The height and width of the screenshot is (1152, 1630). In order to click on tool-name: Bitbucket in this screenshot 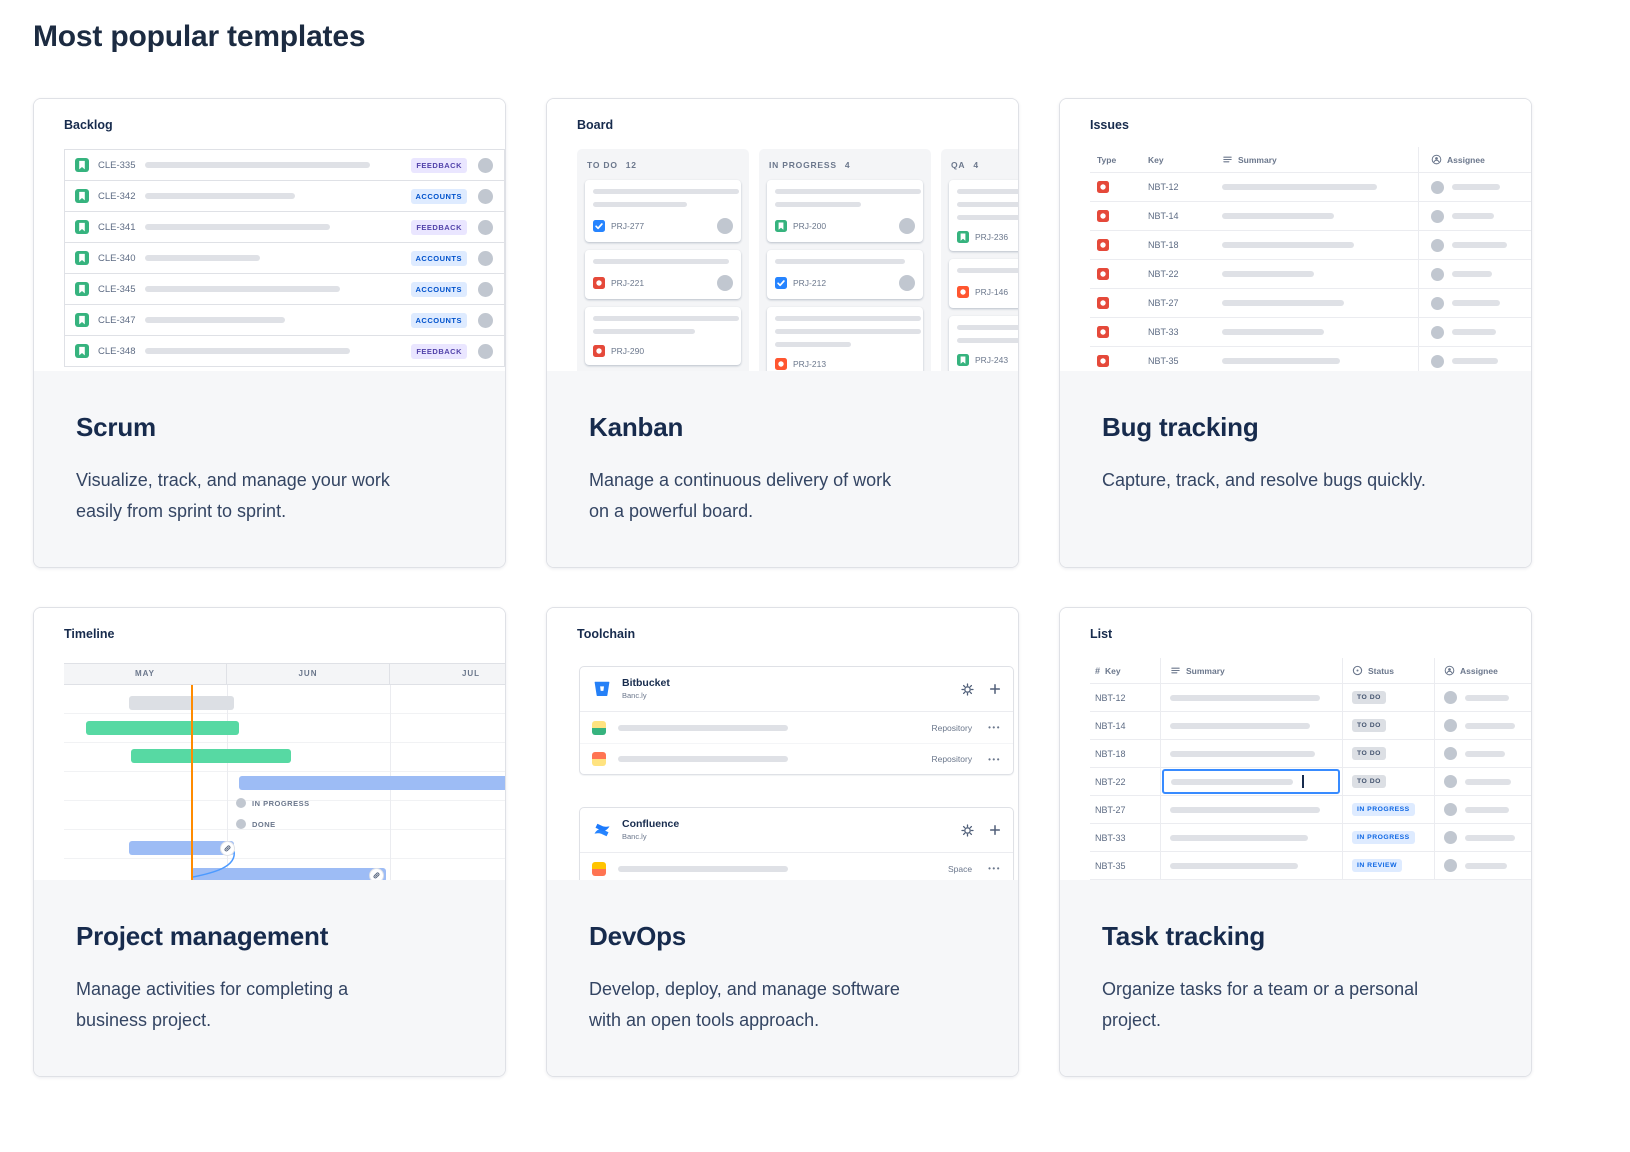, I will do `click(646, 683)`.